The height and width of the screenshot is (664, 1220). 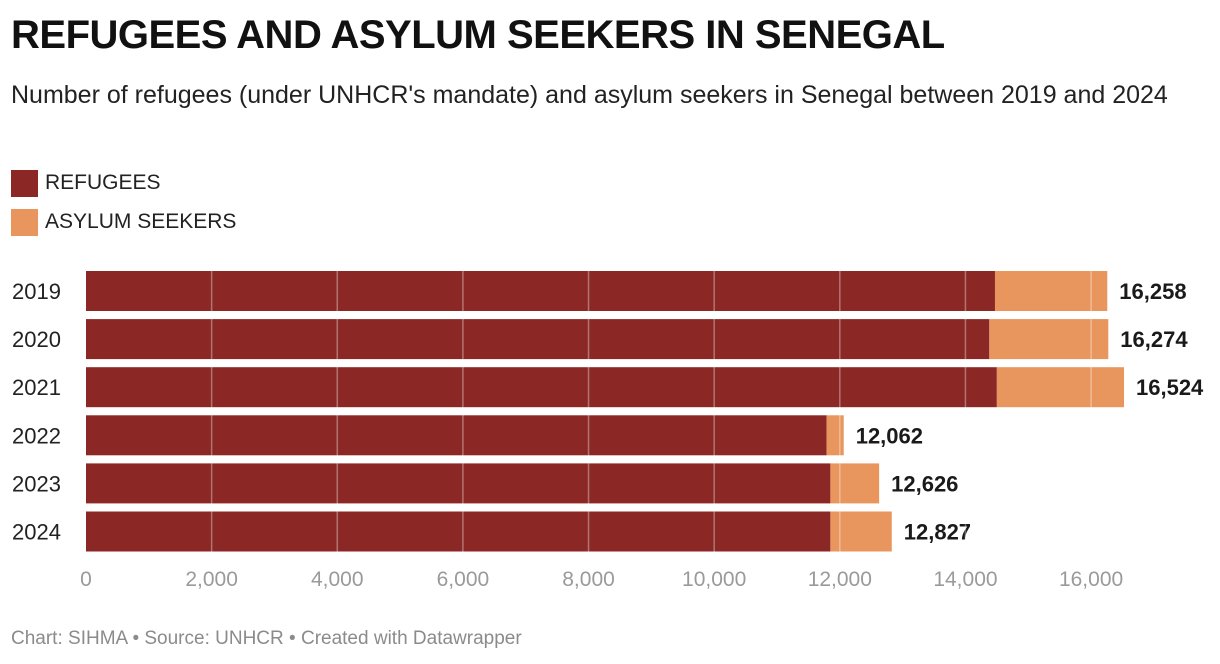 What do you see at coordinates (478, 35) in the screenshot?
I see `chart-title: REFUGEES AND ASYLUM SEEKERS IN SENEGAL` at bounding box center [478, 35].